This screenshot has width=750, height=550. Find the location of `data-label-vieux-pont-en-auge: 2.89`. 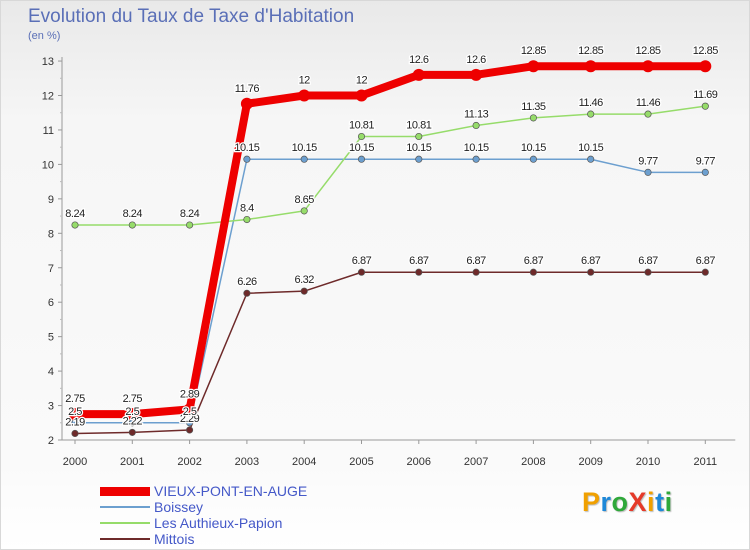

data-label-vieux-pont-en-auge: 2.89 is located at coordinates (190, 394).